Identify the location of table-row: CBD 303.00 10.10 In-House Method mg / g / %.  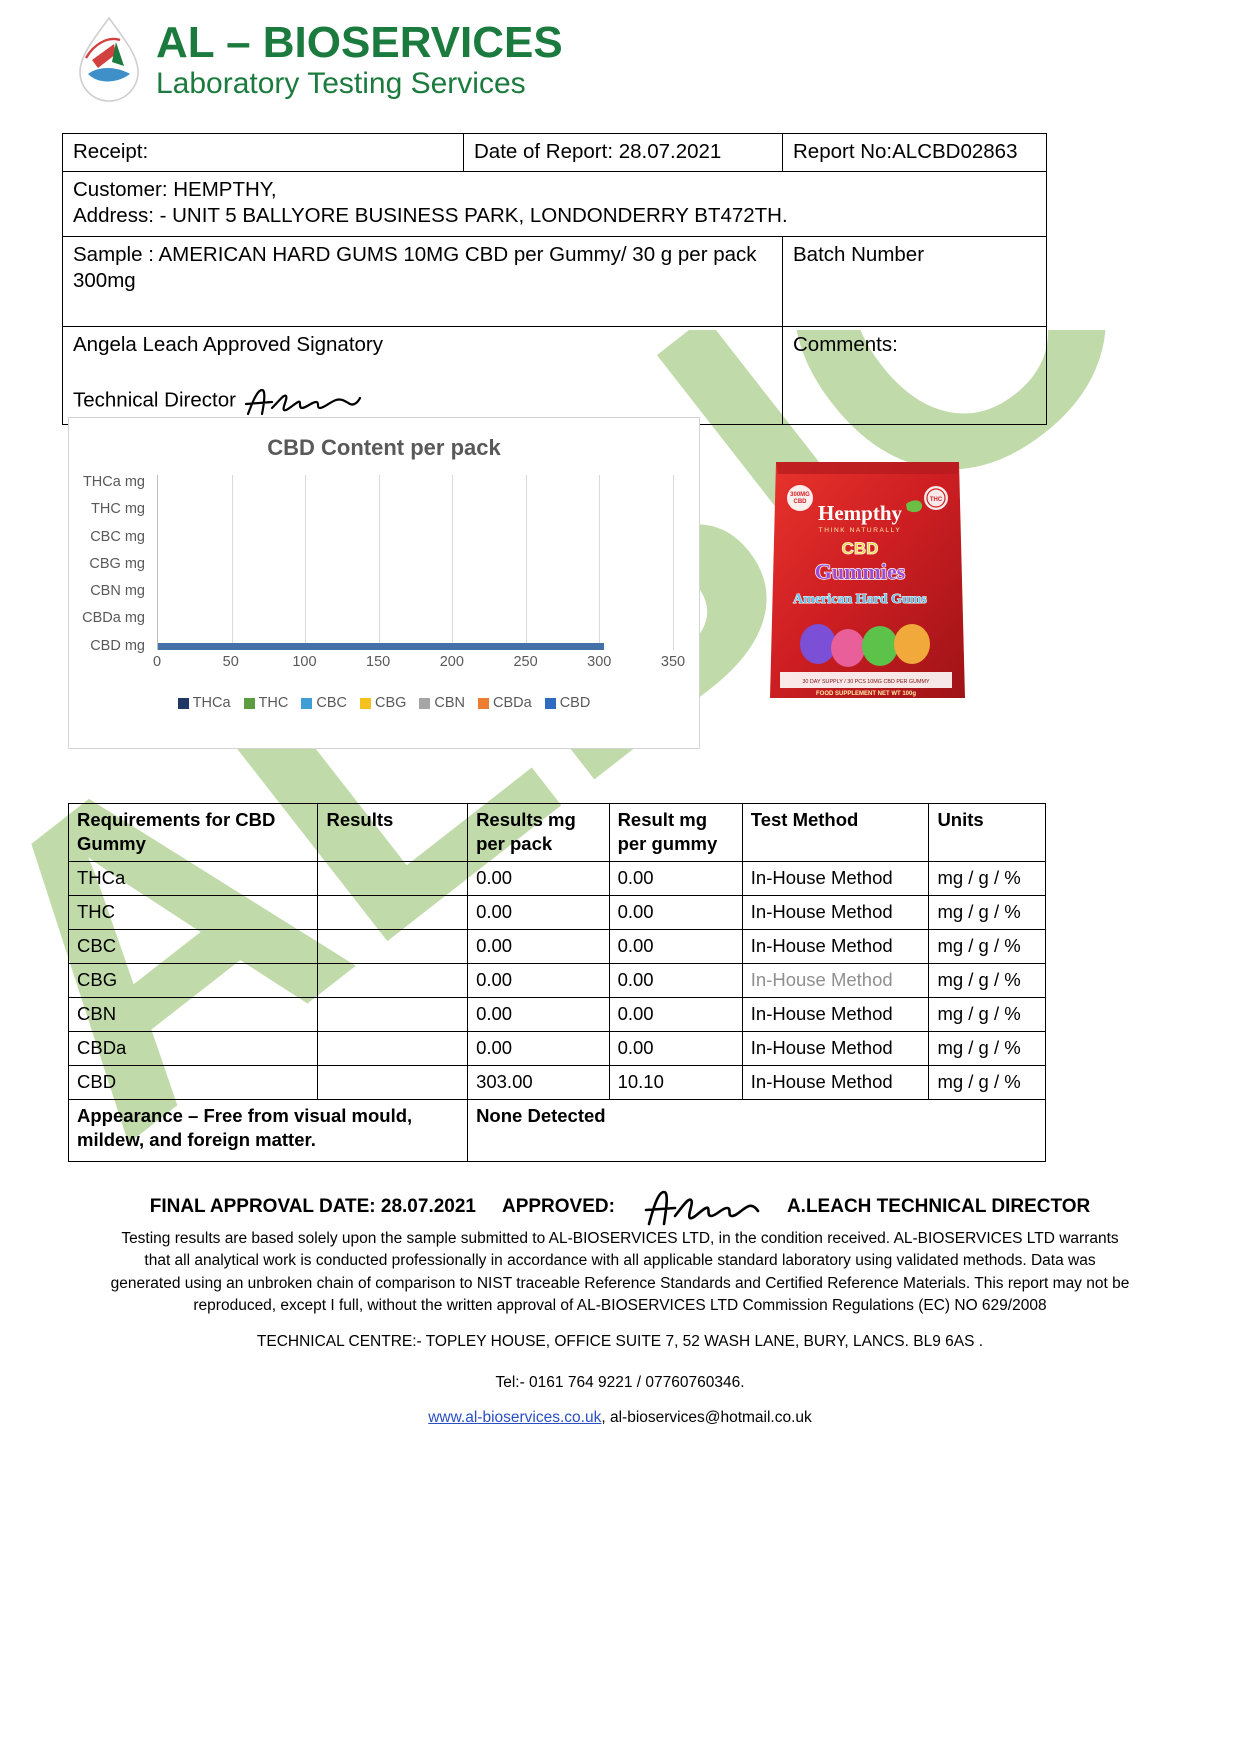
(556, 1083).